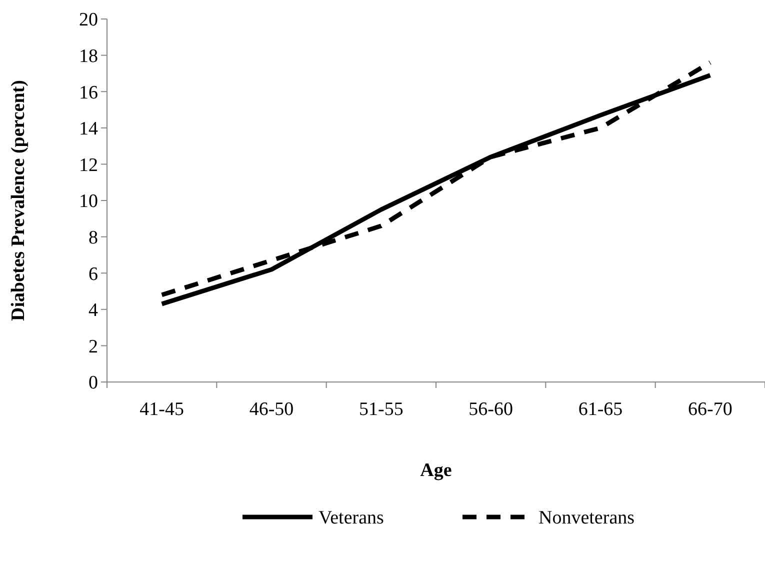 The image size is (765, 561). Describe the element at coordinates (600, 409) in the screenshot. I see `x-tick-label: 61-65` at that location.